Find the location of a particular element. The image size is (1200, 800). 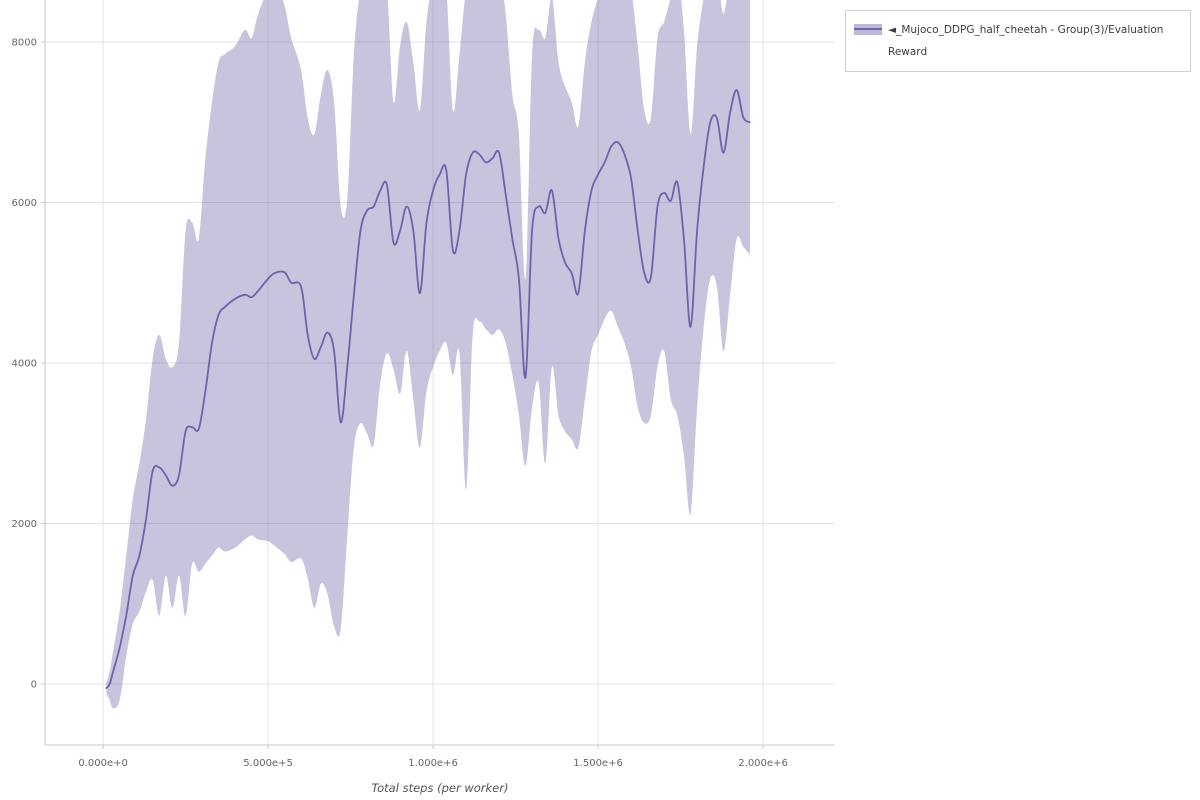

svg-text: 5.000e+5 is located at coordinates (268, 763).